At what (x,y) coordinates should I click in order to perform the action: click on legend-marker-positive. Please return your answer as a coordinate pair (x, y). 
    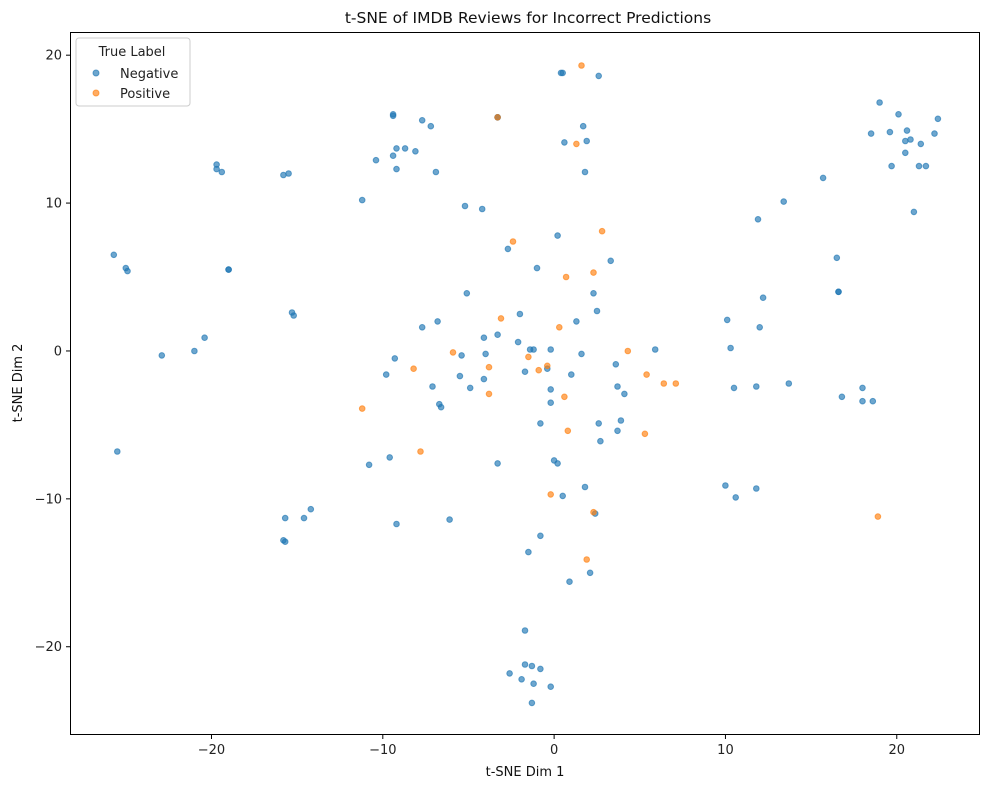
    Looking at the image, I should click on (96, 93).